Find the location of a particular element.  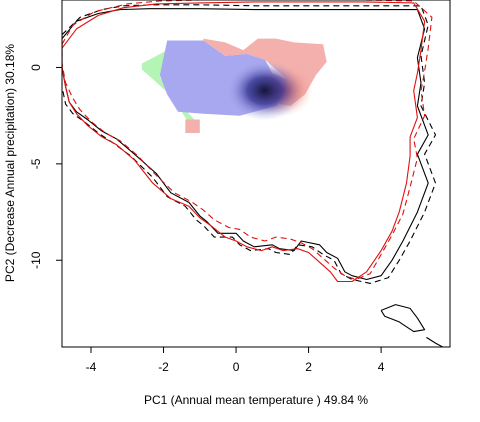

x-tick-label: 0 is located at coordinates (236, 367).